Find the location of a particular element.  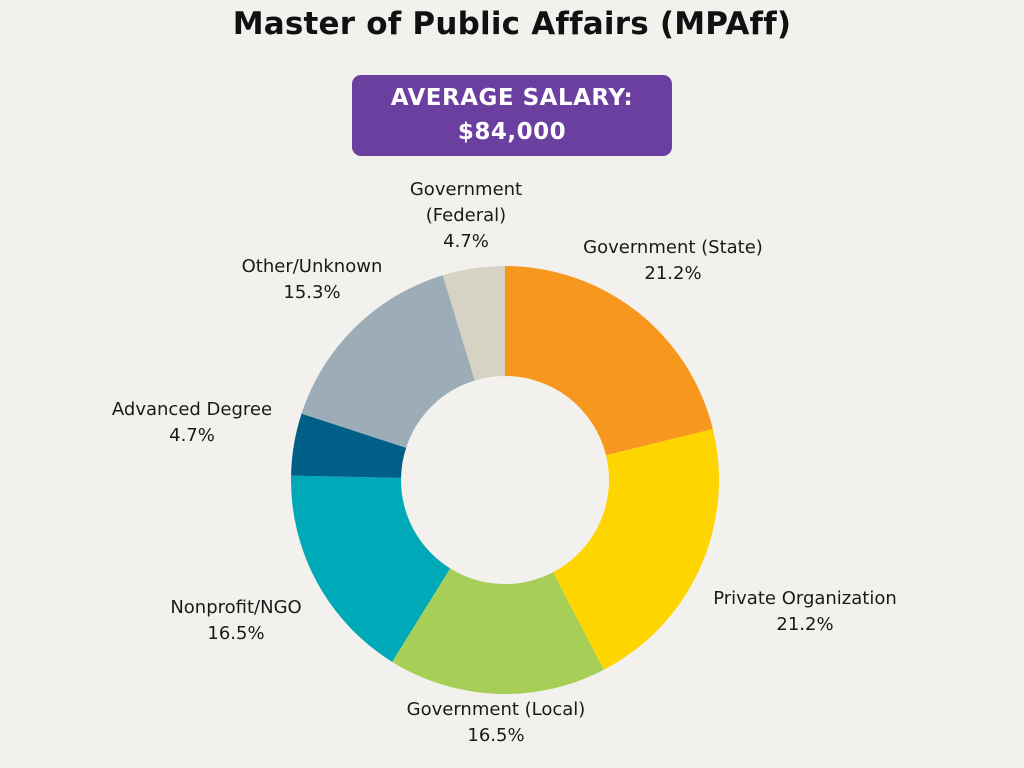

slice-label-group: Other/Unknown 15.3% is located at coordinates (312, 279).